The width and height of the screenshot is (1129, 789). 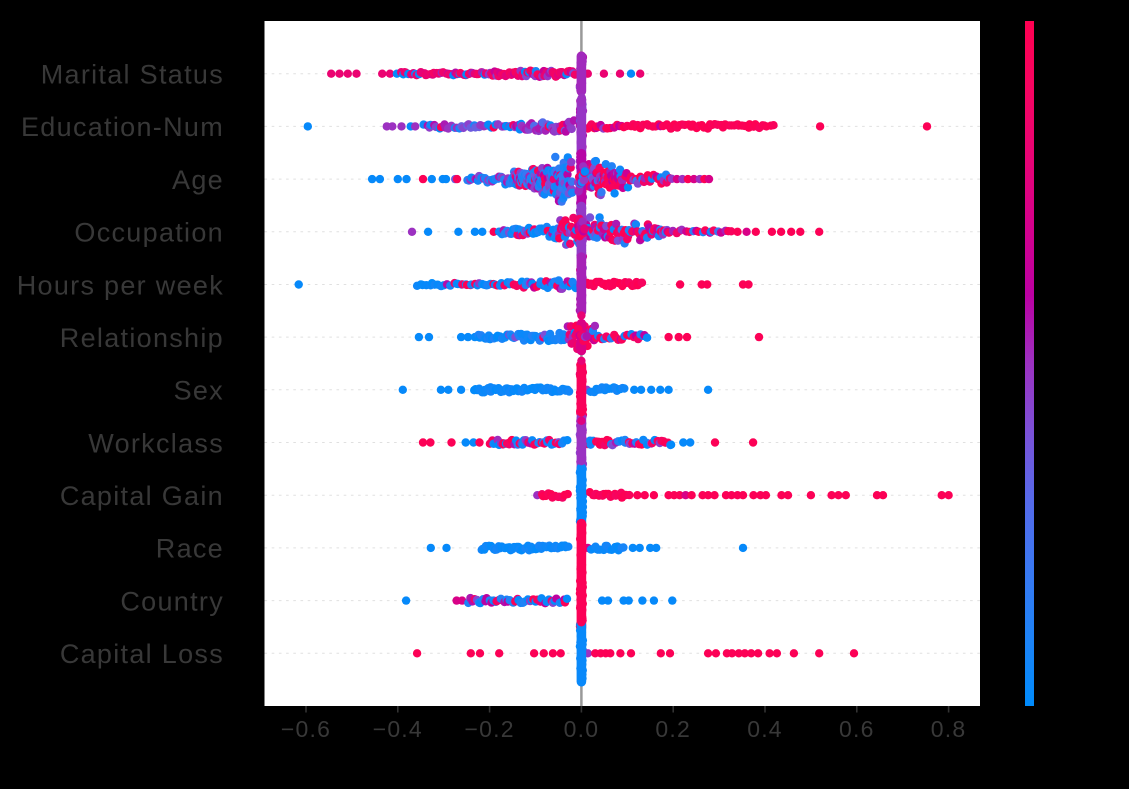 What do you see at coordinates (489, 729) in the screenshot?
I see `svg-text: −0.2` at bounding box center [489, 729].